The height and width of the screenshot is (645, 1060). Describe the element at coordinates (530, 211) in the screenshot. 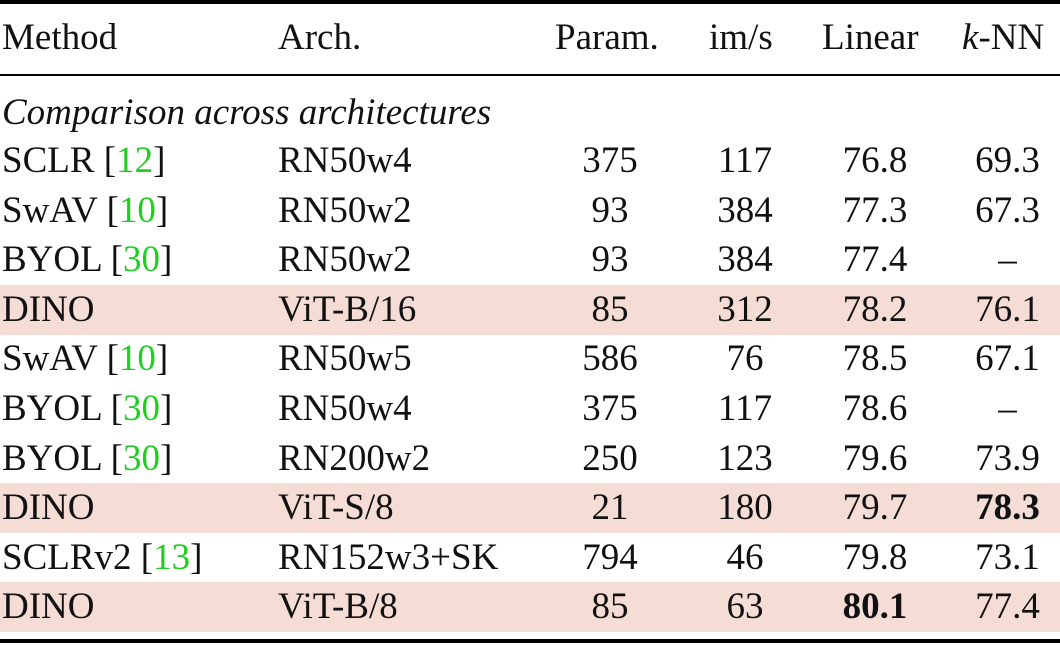

I see `table-row: SwAV [10] RN50w2 93 384 77.3 67.3` at that location.